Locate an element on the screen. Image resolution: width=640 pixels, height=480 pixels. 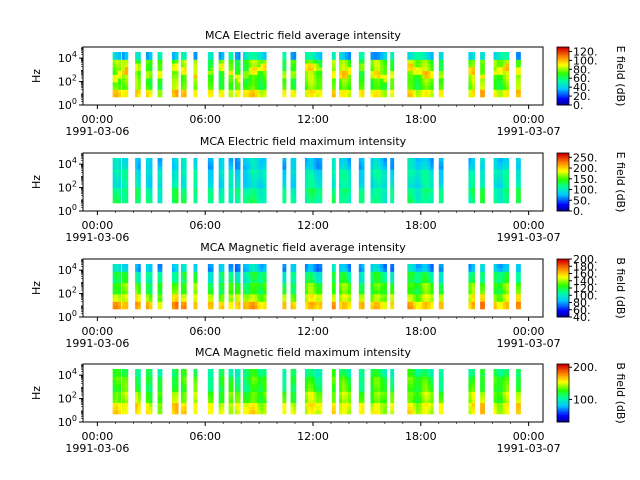
colorbar-tick-label: 160. is located at coordinates (585, 274).